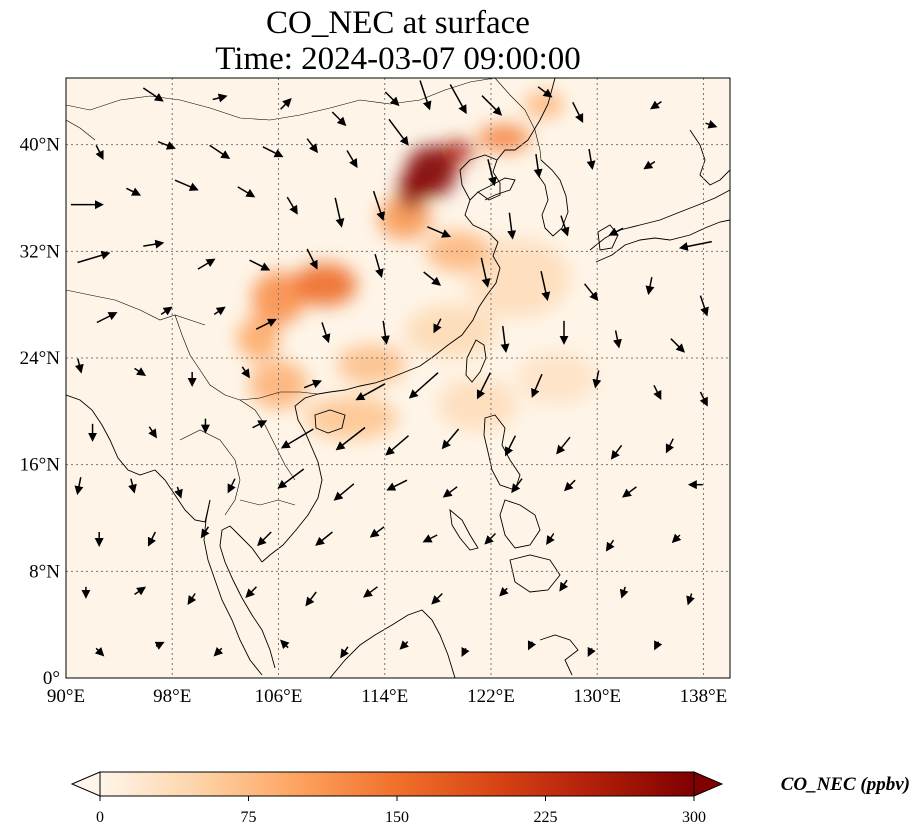 The height and width of the screenshot is (836, 920). Describe the element at coordinates (247, 597) in the screenshot. I see `coastline-gulf-thailand` at that location.